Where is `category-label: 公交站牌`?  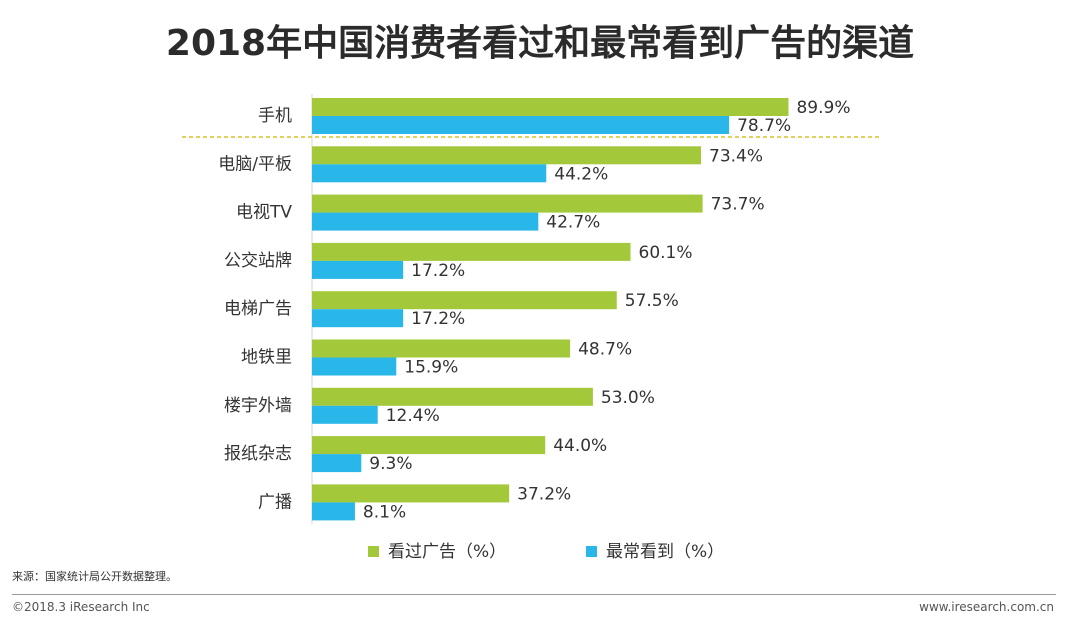
category-label: 公交站牌 is located at coordinates (258, 261).